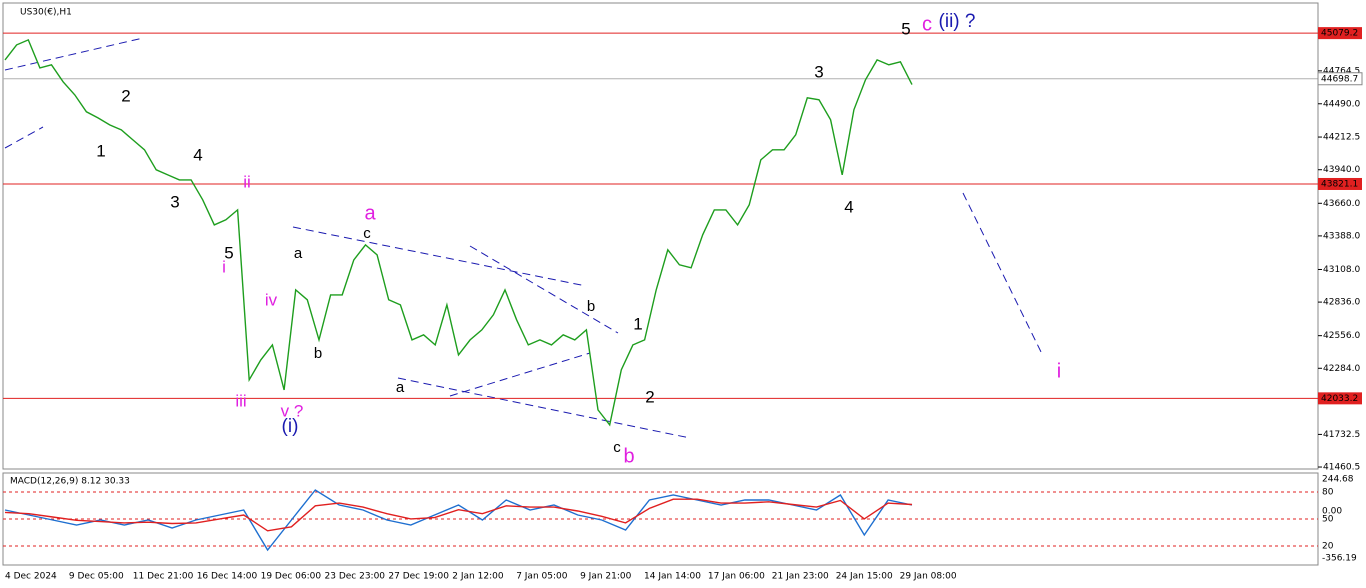  What do you see at coordinates (1341, 369) in the screenshot?
I see `y-tick-label: 42284.0` at bounding box center [1341, 369].